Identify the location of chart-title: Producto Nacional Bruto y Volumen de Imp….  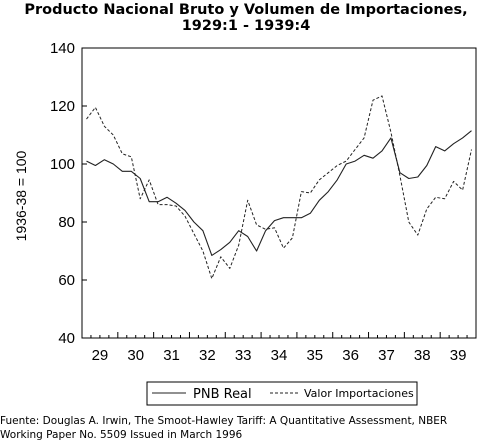
(246, 10).